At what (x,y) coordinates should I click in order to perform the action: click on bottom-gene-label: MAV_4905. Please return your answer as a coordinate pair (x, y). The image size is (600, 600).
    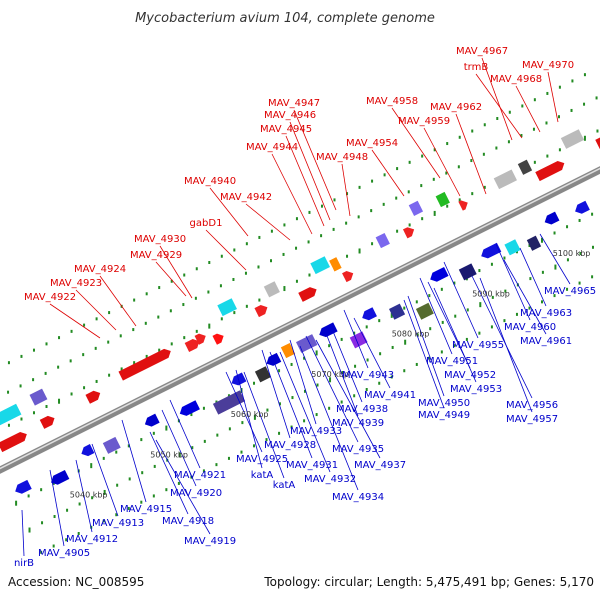
    Looking at the image, I should click on (64, 553).